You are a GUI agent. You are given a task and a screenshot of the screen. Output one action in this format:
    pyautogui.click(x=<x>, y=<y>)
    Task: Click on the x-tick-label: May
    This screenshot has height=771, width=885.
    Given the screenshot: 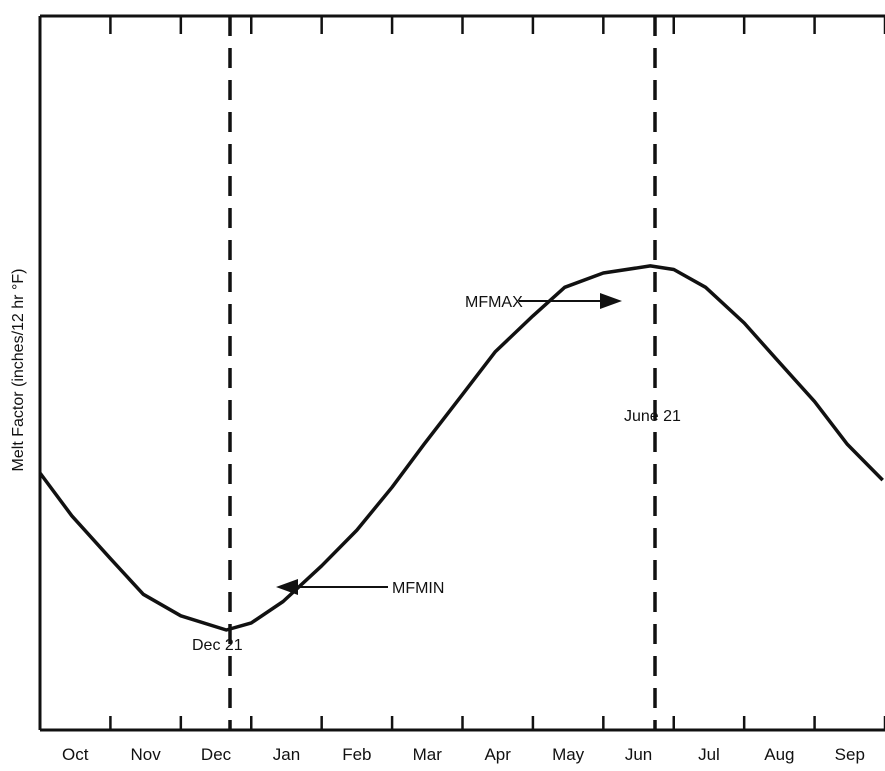 What is the action you would take?
    pyautogui.click(x=568, y=754)
    